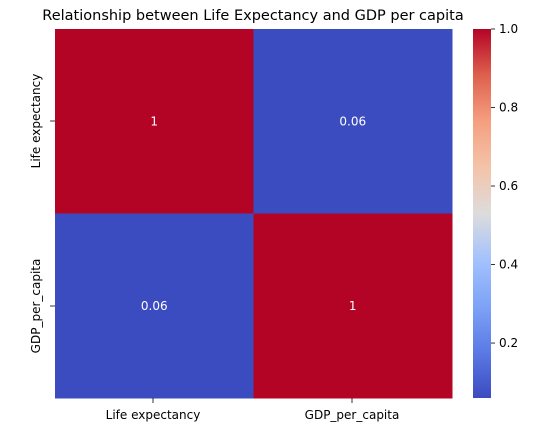 This screenshot has height=438, width=536. What do you see at coordinates (36, 121) in the screenshot?
I see `y-tick-label-0: Life expectancy` at bounding box center [36, 121].